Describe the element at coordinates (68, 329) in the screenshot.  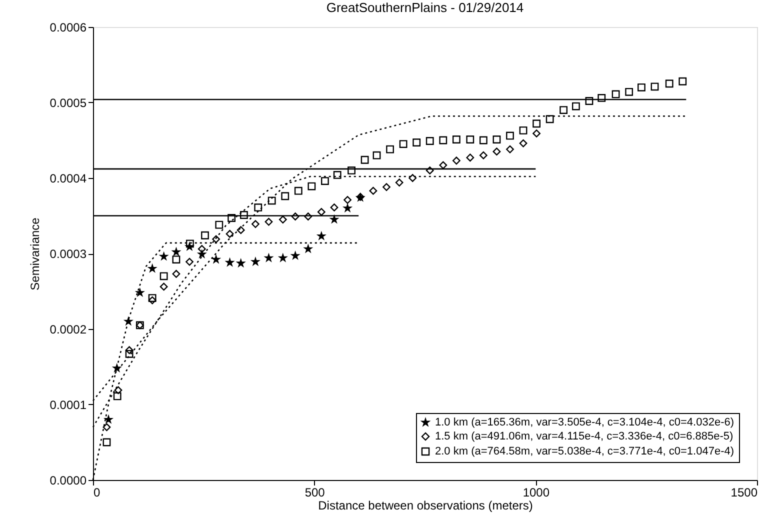
I see `y-tick-label: 0.0002` at that location.